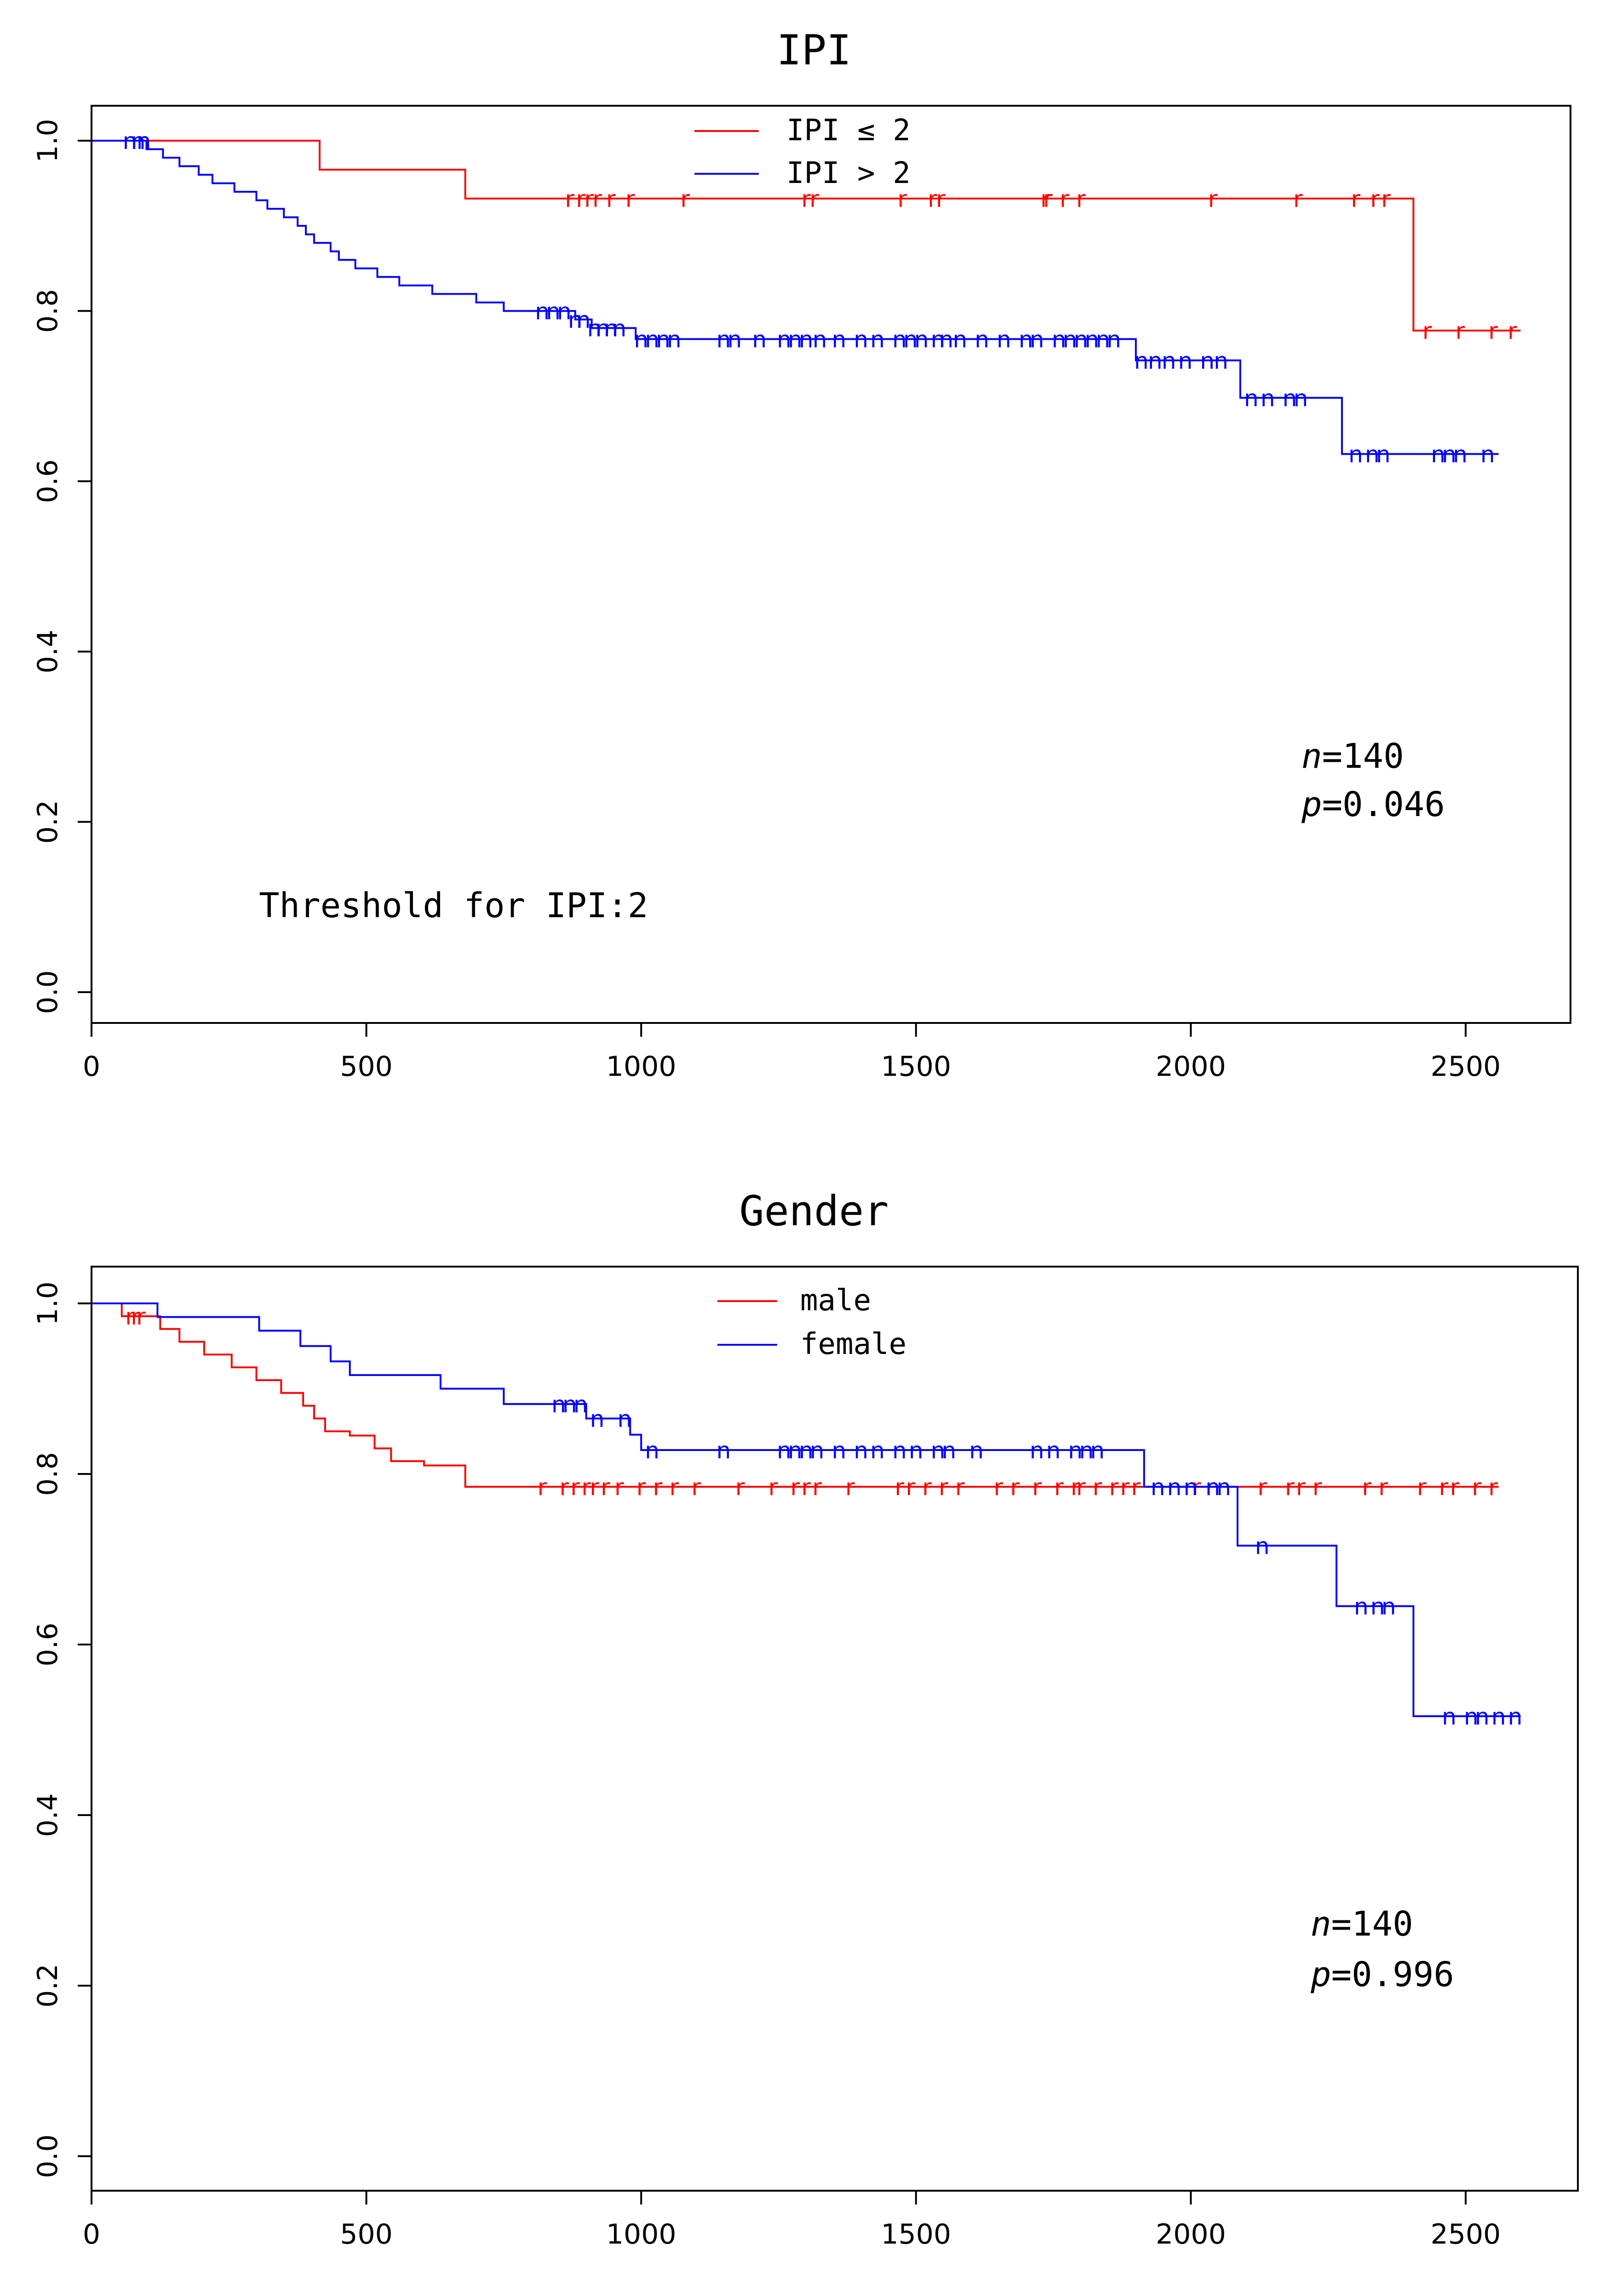 The width and height of the screenshot is (1605, 2296). I want to click on y-tick-label: 0.8, so click(48, 1474).